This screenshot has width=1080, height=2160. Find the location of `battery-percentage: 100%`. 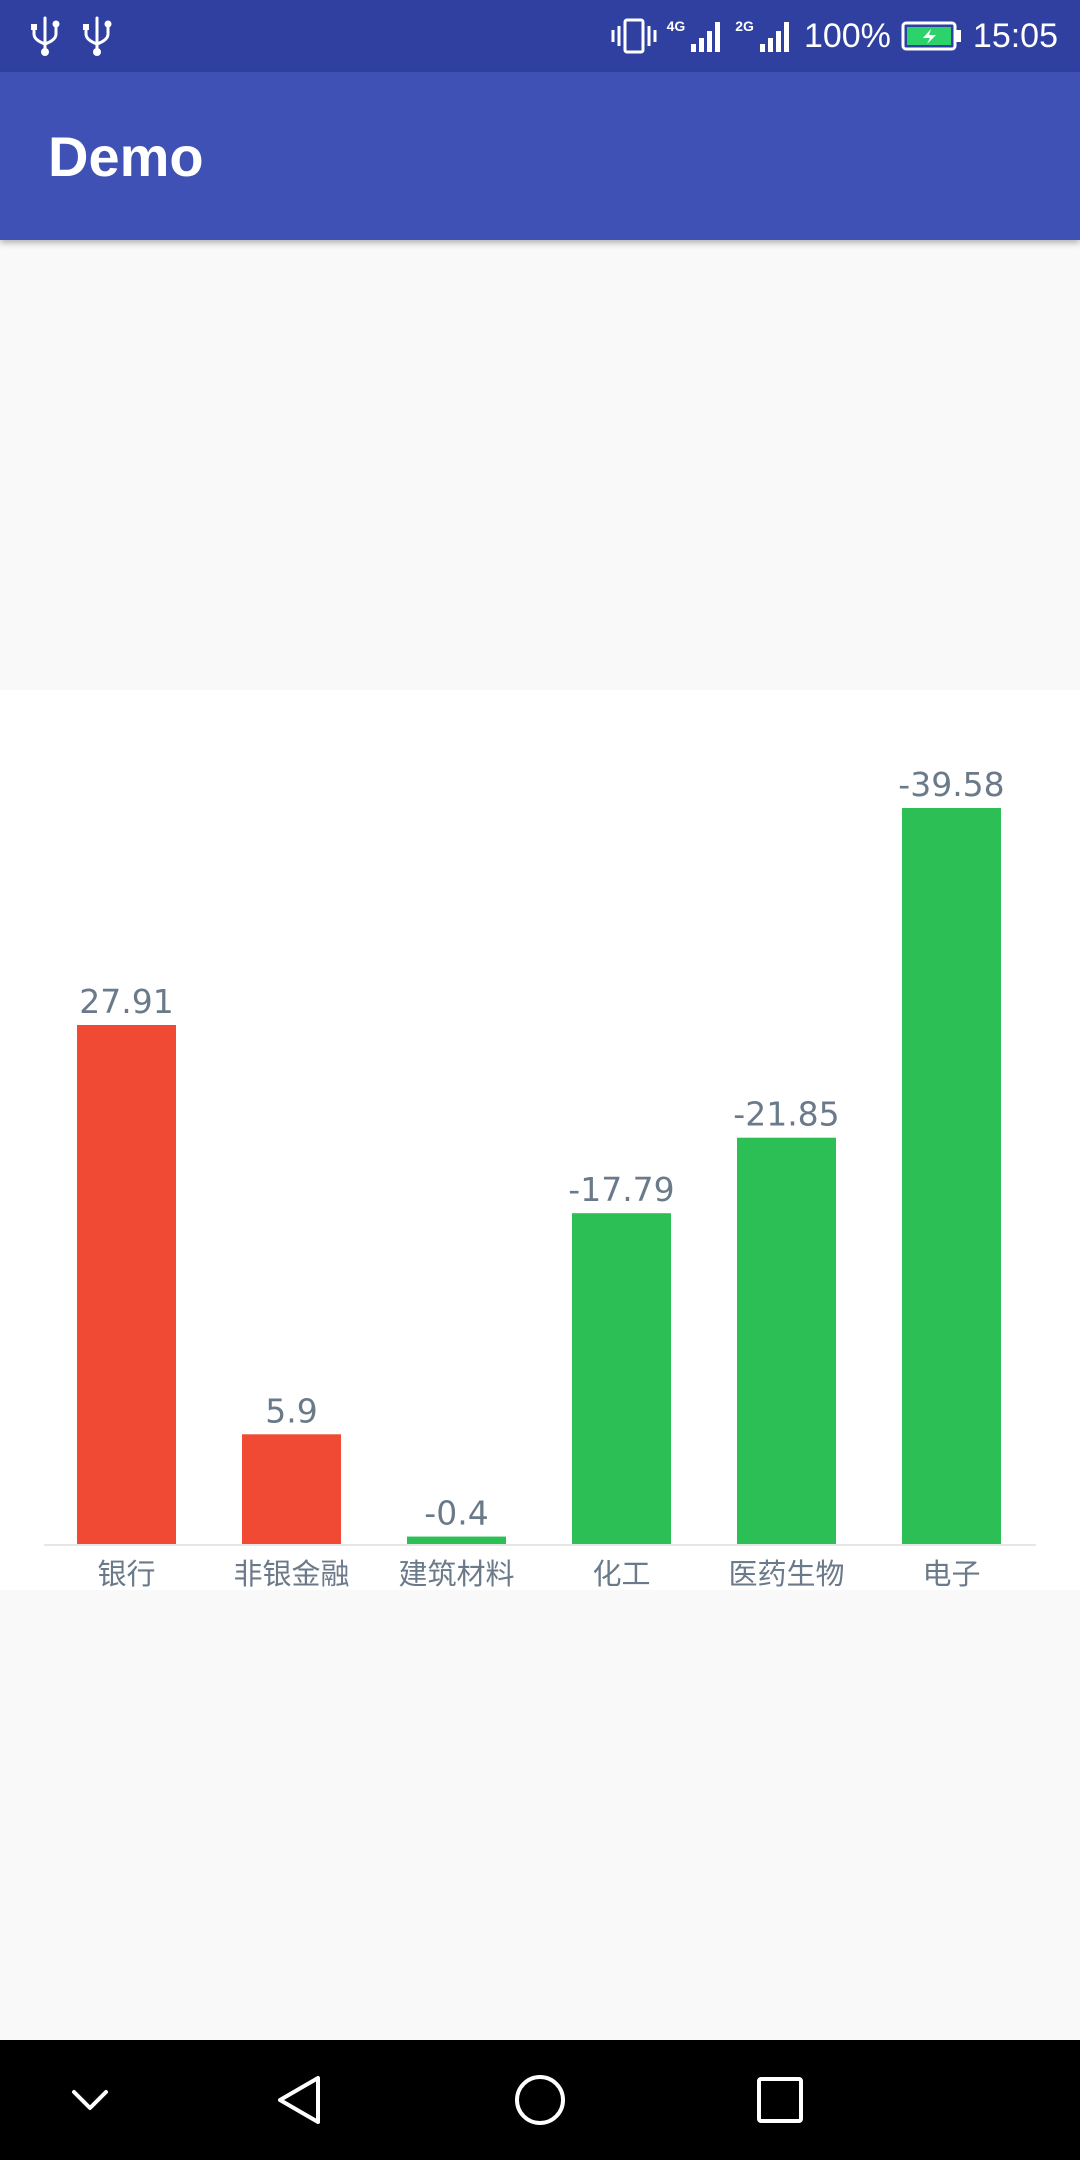

battery-percentage: 100% is located at coordinates (847, 35).